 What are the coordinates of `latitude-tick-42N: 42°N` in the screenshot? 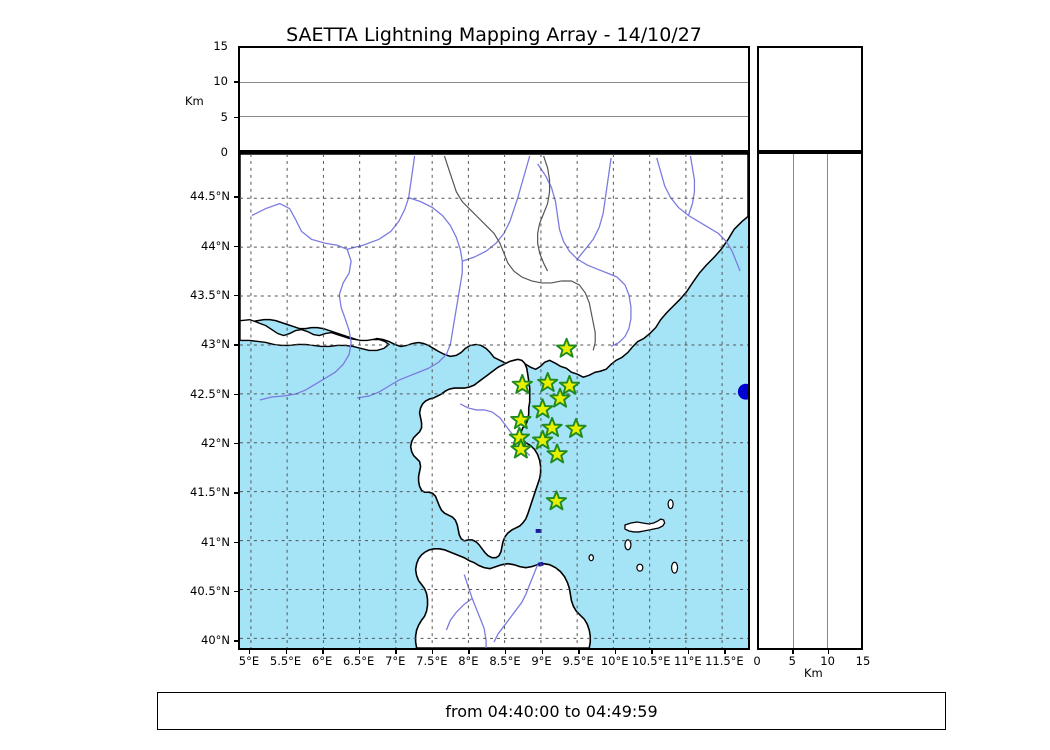 It's located at (215, 442).